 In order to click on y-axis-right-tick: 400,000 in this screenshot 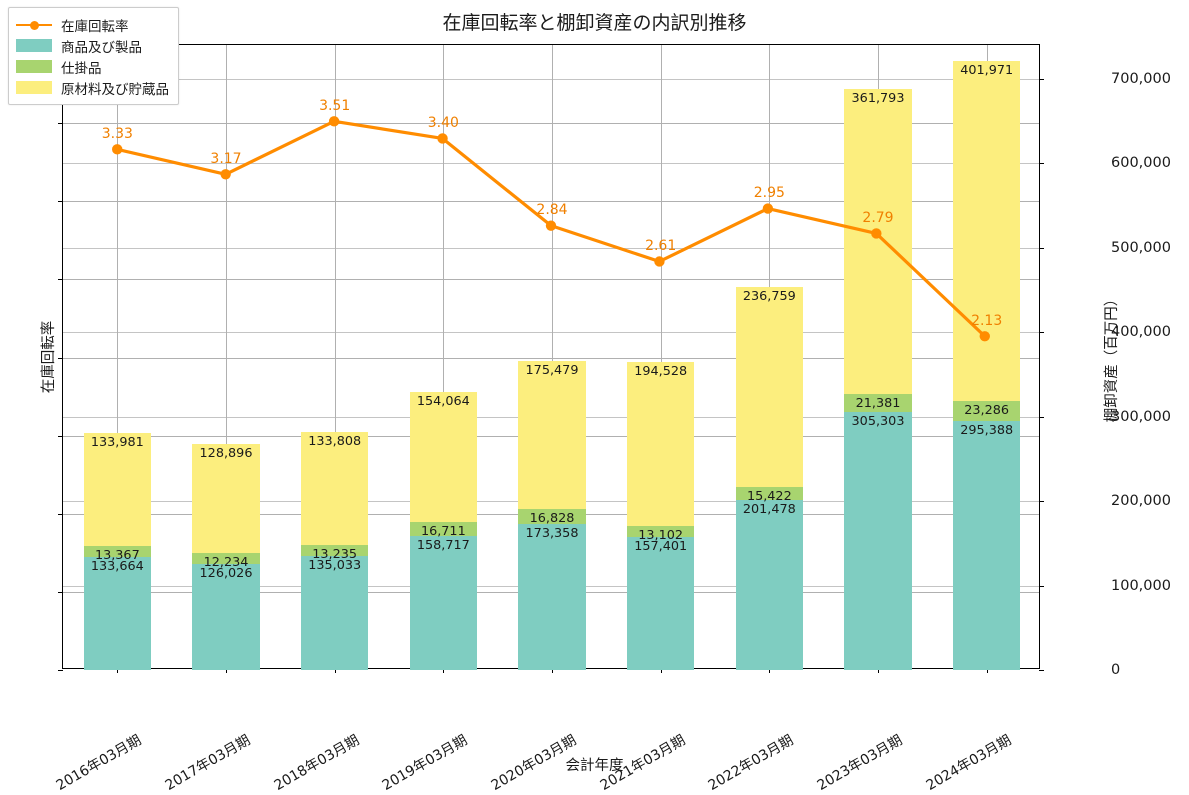, I will do `click(1141, 332)`.